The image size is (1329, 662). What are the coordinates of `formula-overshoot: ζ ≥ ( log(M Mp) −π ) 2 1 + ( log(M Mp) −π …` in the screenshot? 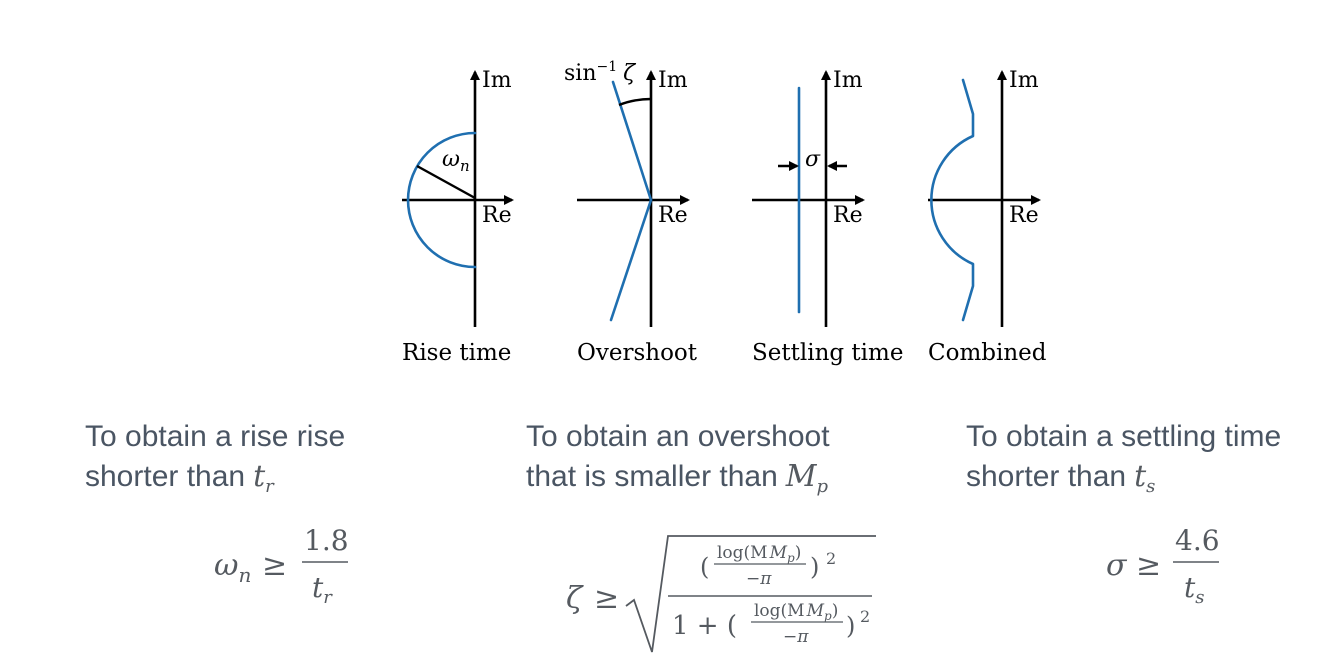 It's located at (721, 594).